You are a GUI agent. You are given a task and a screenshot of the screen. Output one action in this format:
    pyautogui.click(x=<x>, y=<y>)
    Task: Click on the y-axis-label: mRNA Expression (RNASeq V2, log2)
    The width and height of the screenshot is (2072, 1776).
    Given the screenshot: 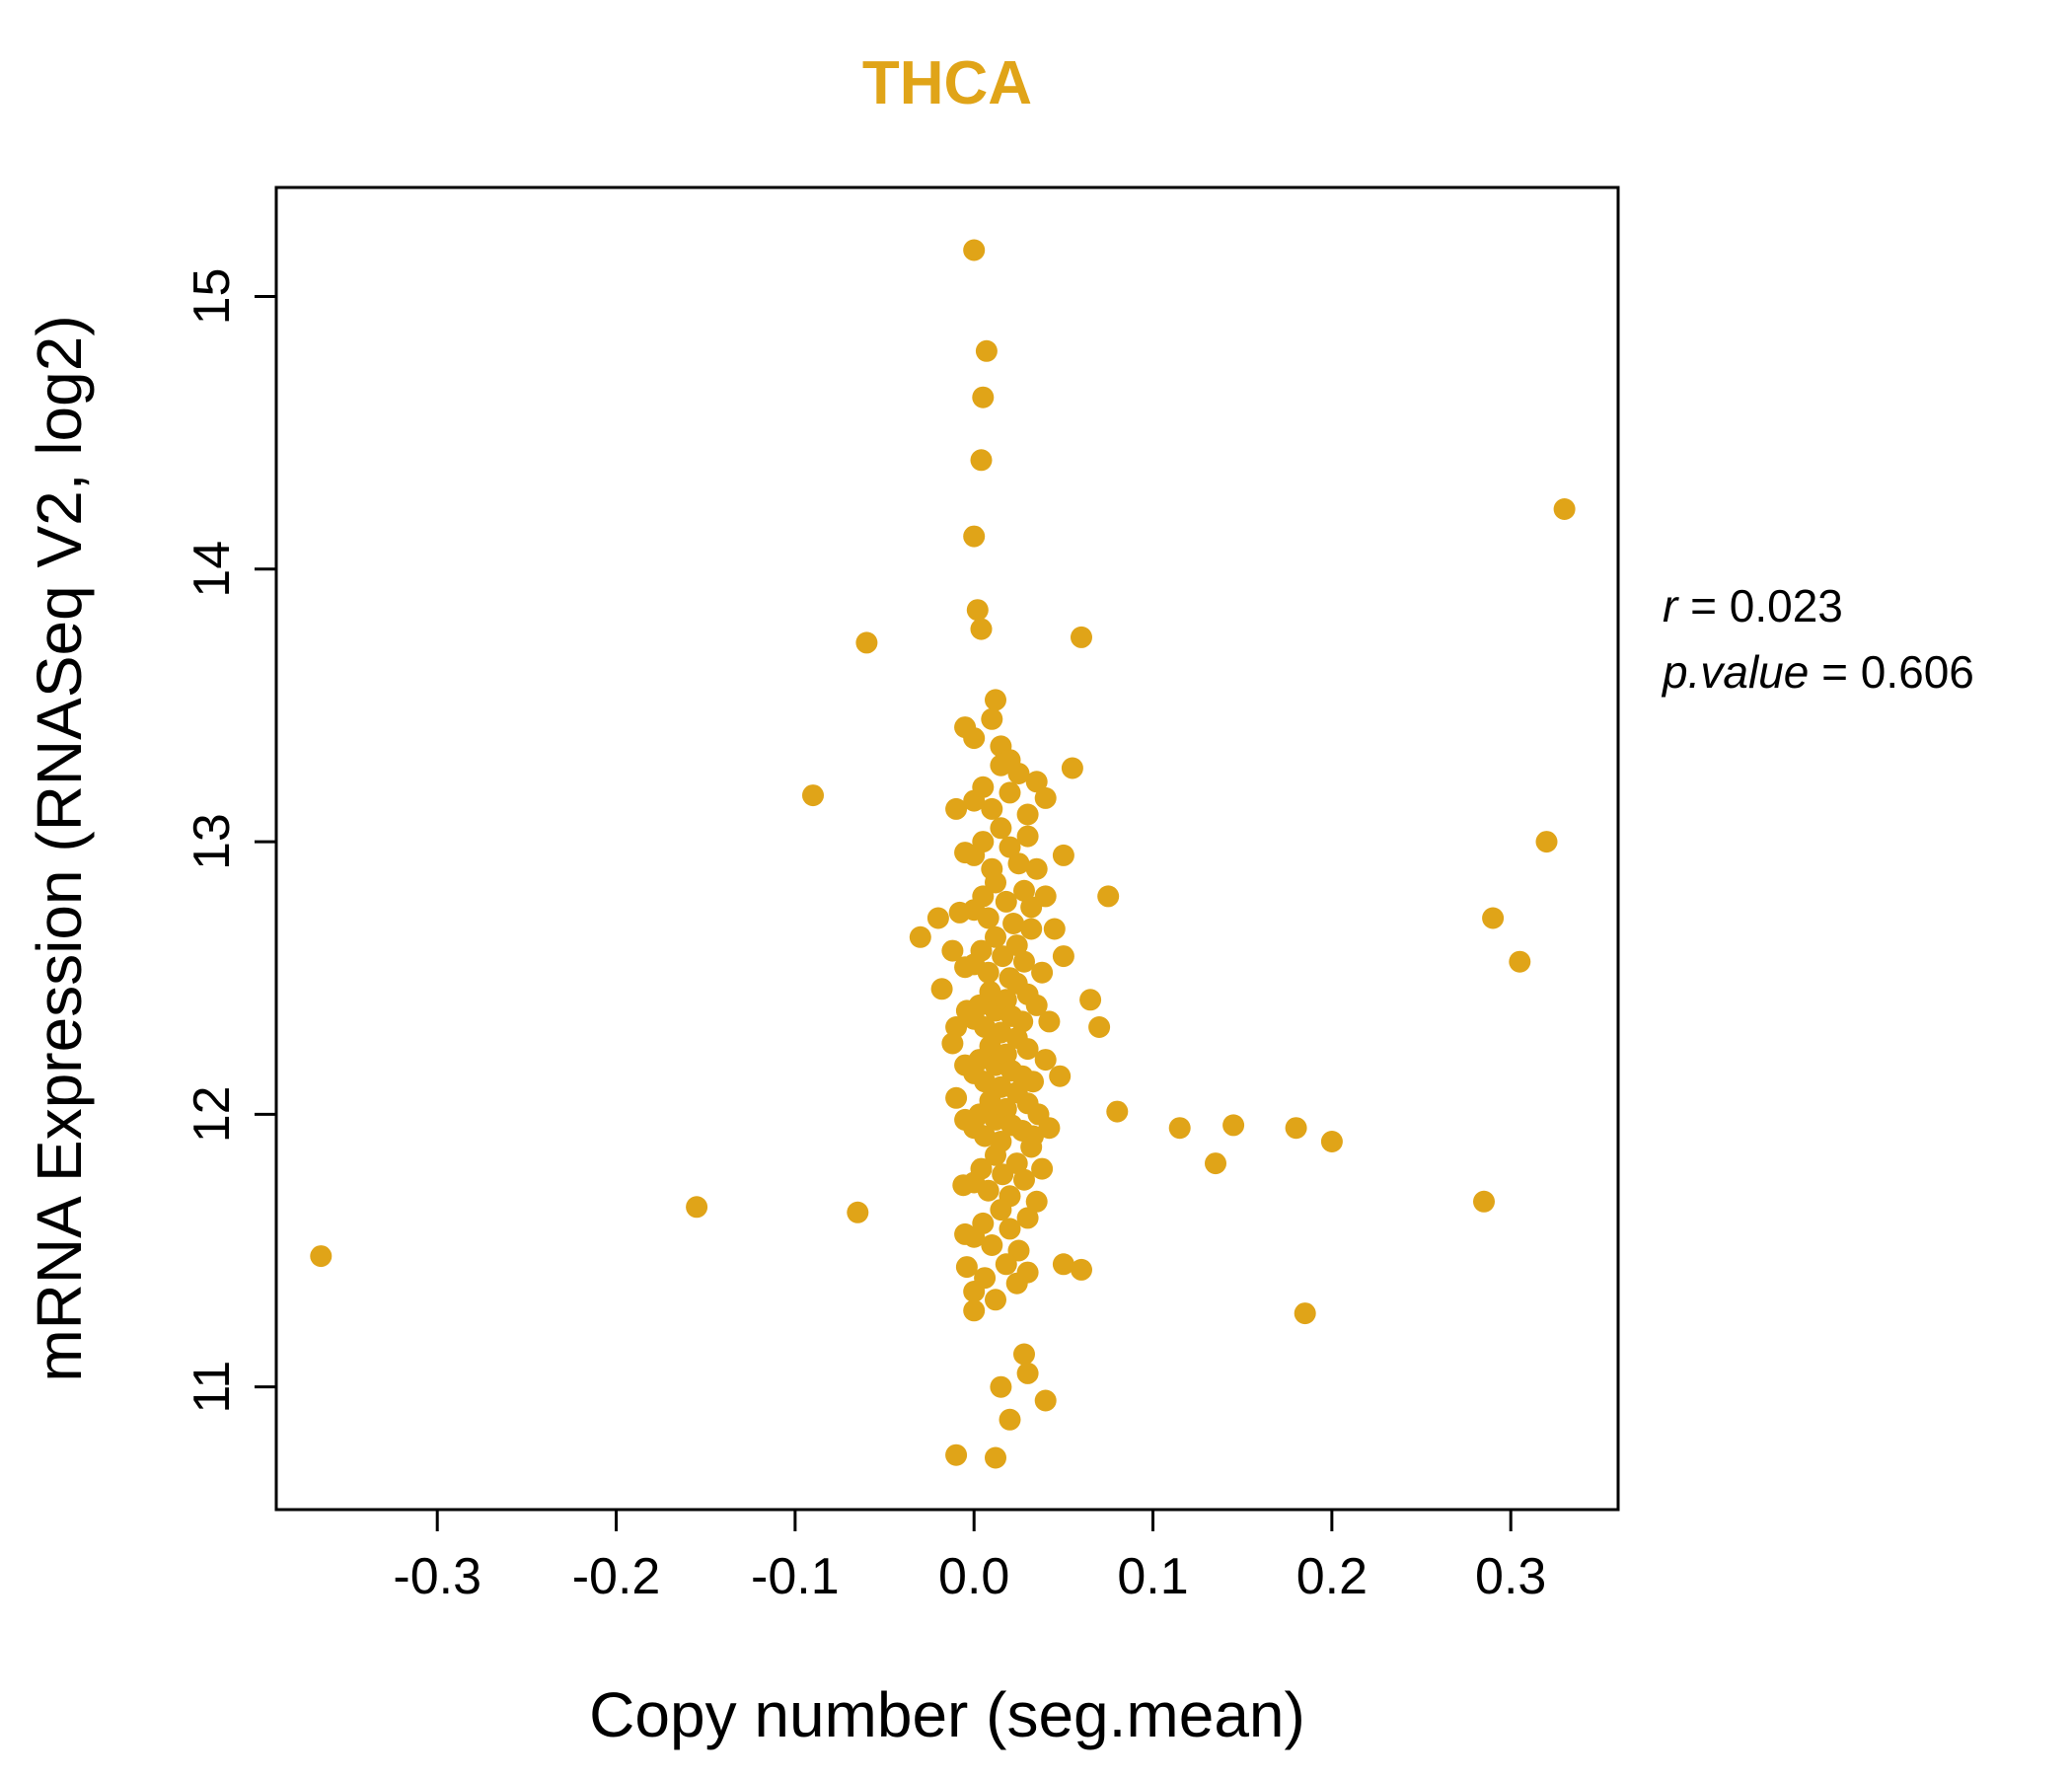 What is the action you would take?
    pyautogui.click(x=60, y=848)
    